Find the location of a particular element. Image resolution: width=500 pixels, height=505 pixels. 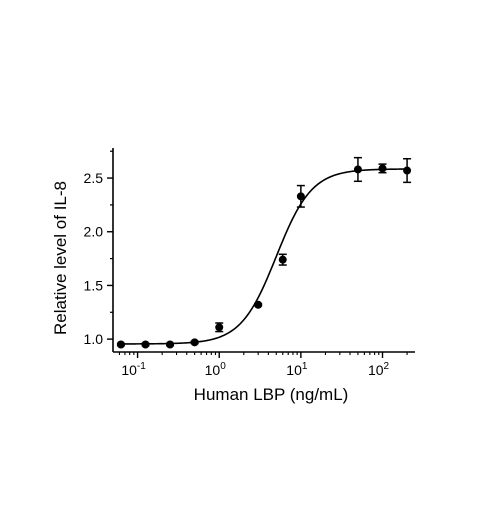

y-tick-label: 1.0 is located at coordinates (94, 339).